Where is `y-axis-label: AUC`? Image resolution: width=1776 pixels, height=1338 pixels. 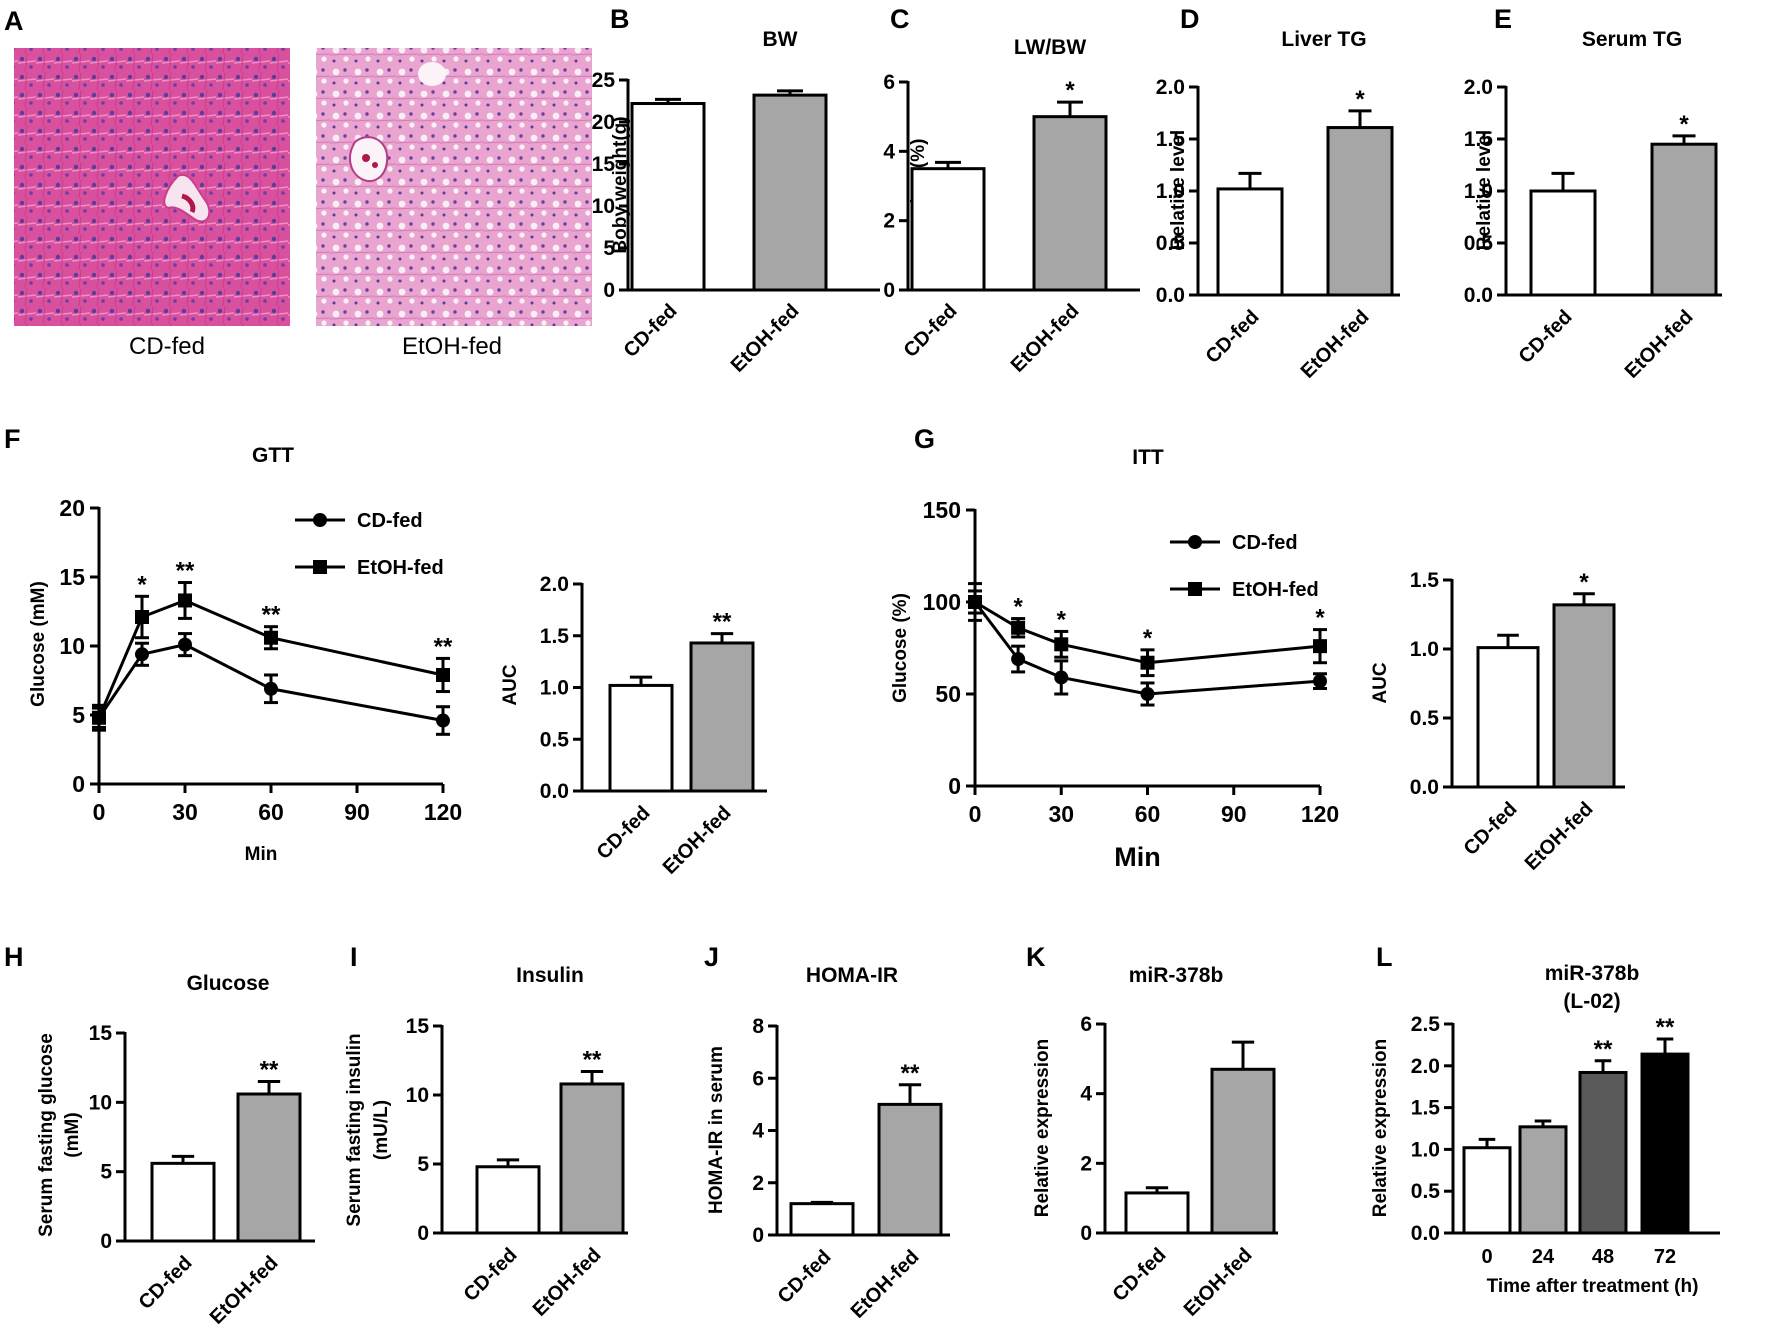
y-axis-label: AUC is located at coordinates (510, 684).